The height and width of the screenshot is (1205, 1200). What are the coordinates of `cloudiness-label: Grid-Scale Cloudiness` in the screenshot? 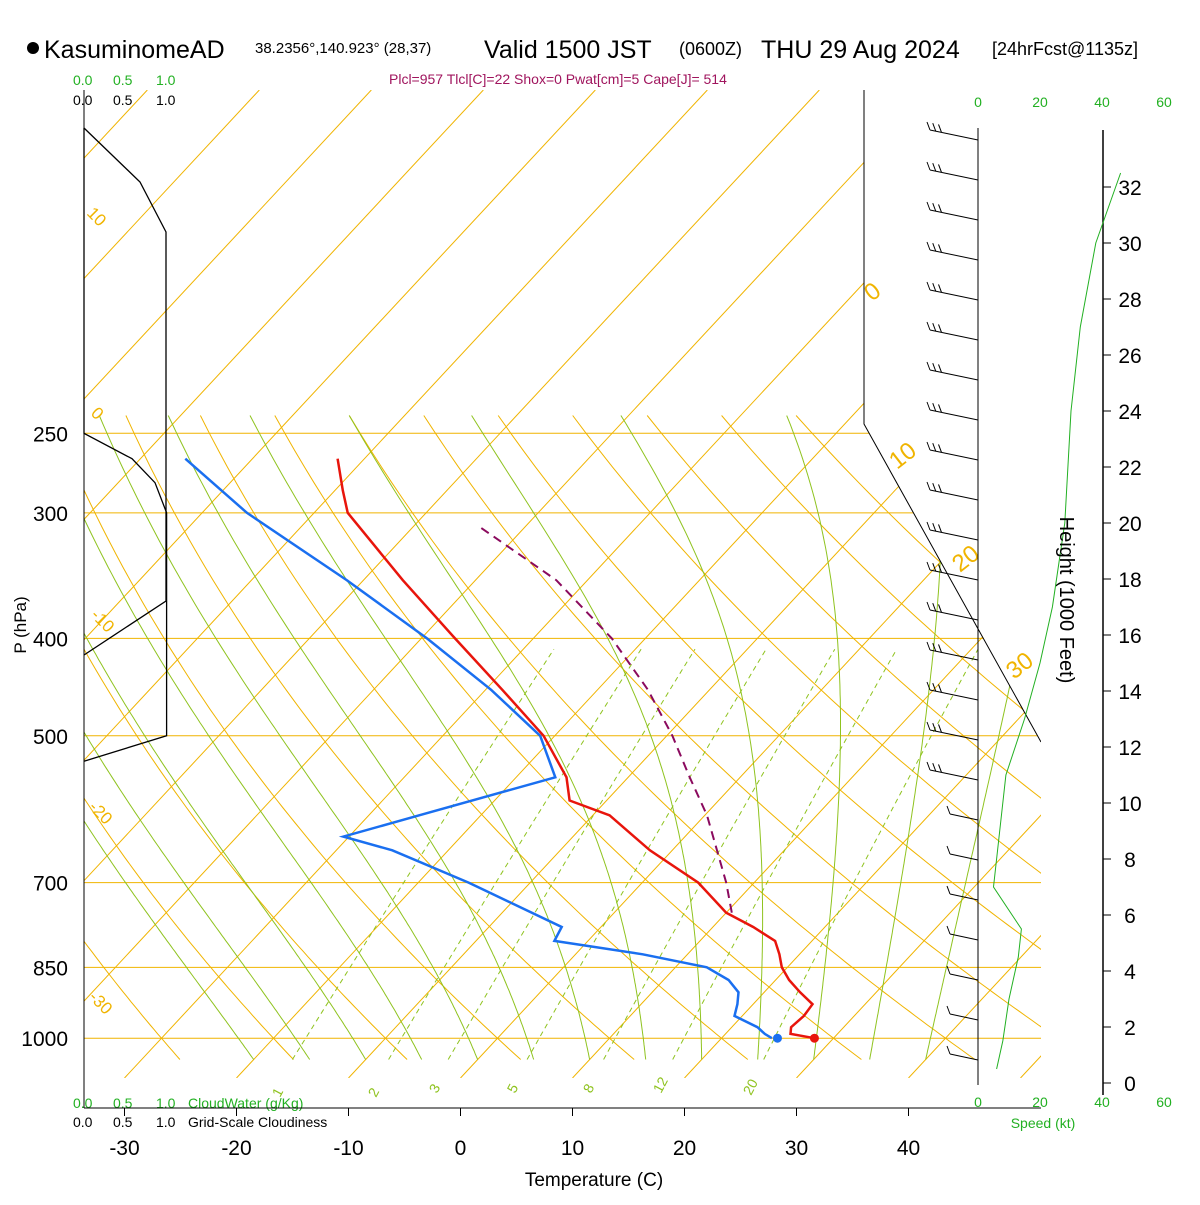 It's located at (257, 1122).